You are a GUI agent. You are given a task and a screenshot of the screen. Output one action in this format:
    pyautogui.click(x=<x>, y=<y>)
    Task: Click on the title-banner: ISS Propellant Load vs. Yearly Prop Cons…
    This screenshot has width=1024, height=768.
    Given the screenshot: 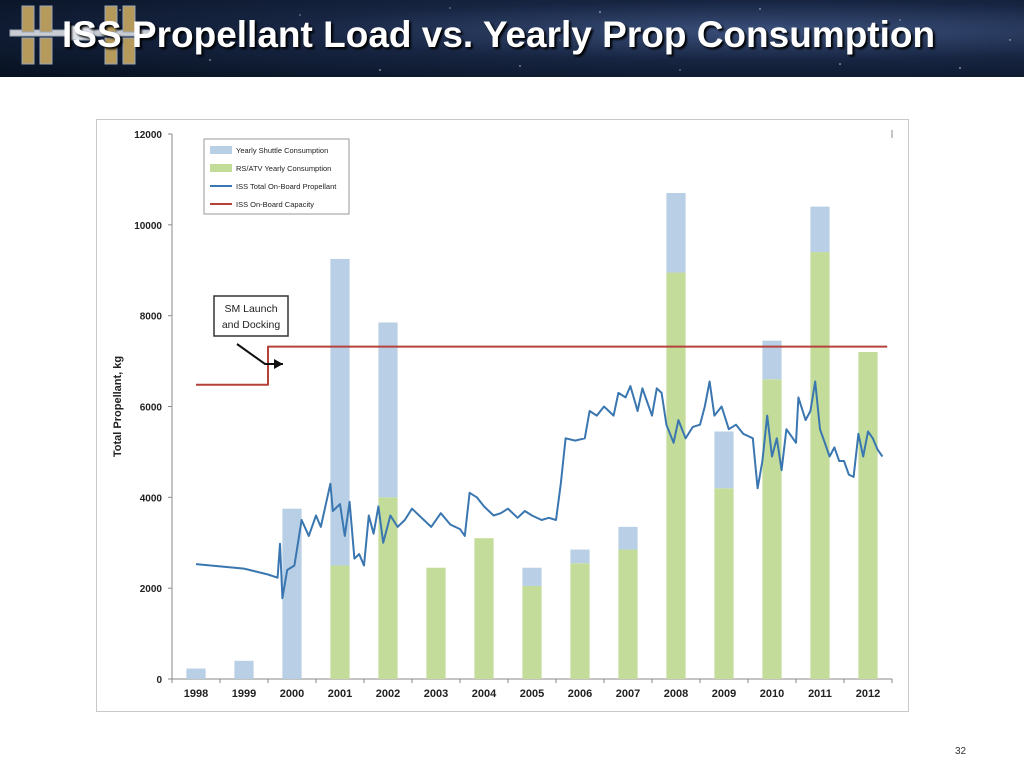 What is the action you would take?
    pyautogui.click(x=512, y=38)
    